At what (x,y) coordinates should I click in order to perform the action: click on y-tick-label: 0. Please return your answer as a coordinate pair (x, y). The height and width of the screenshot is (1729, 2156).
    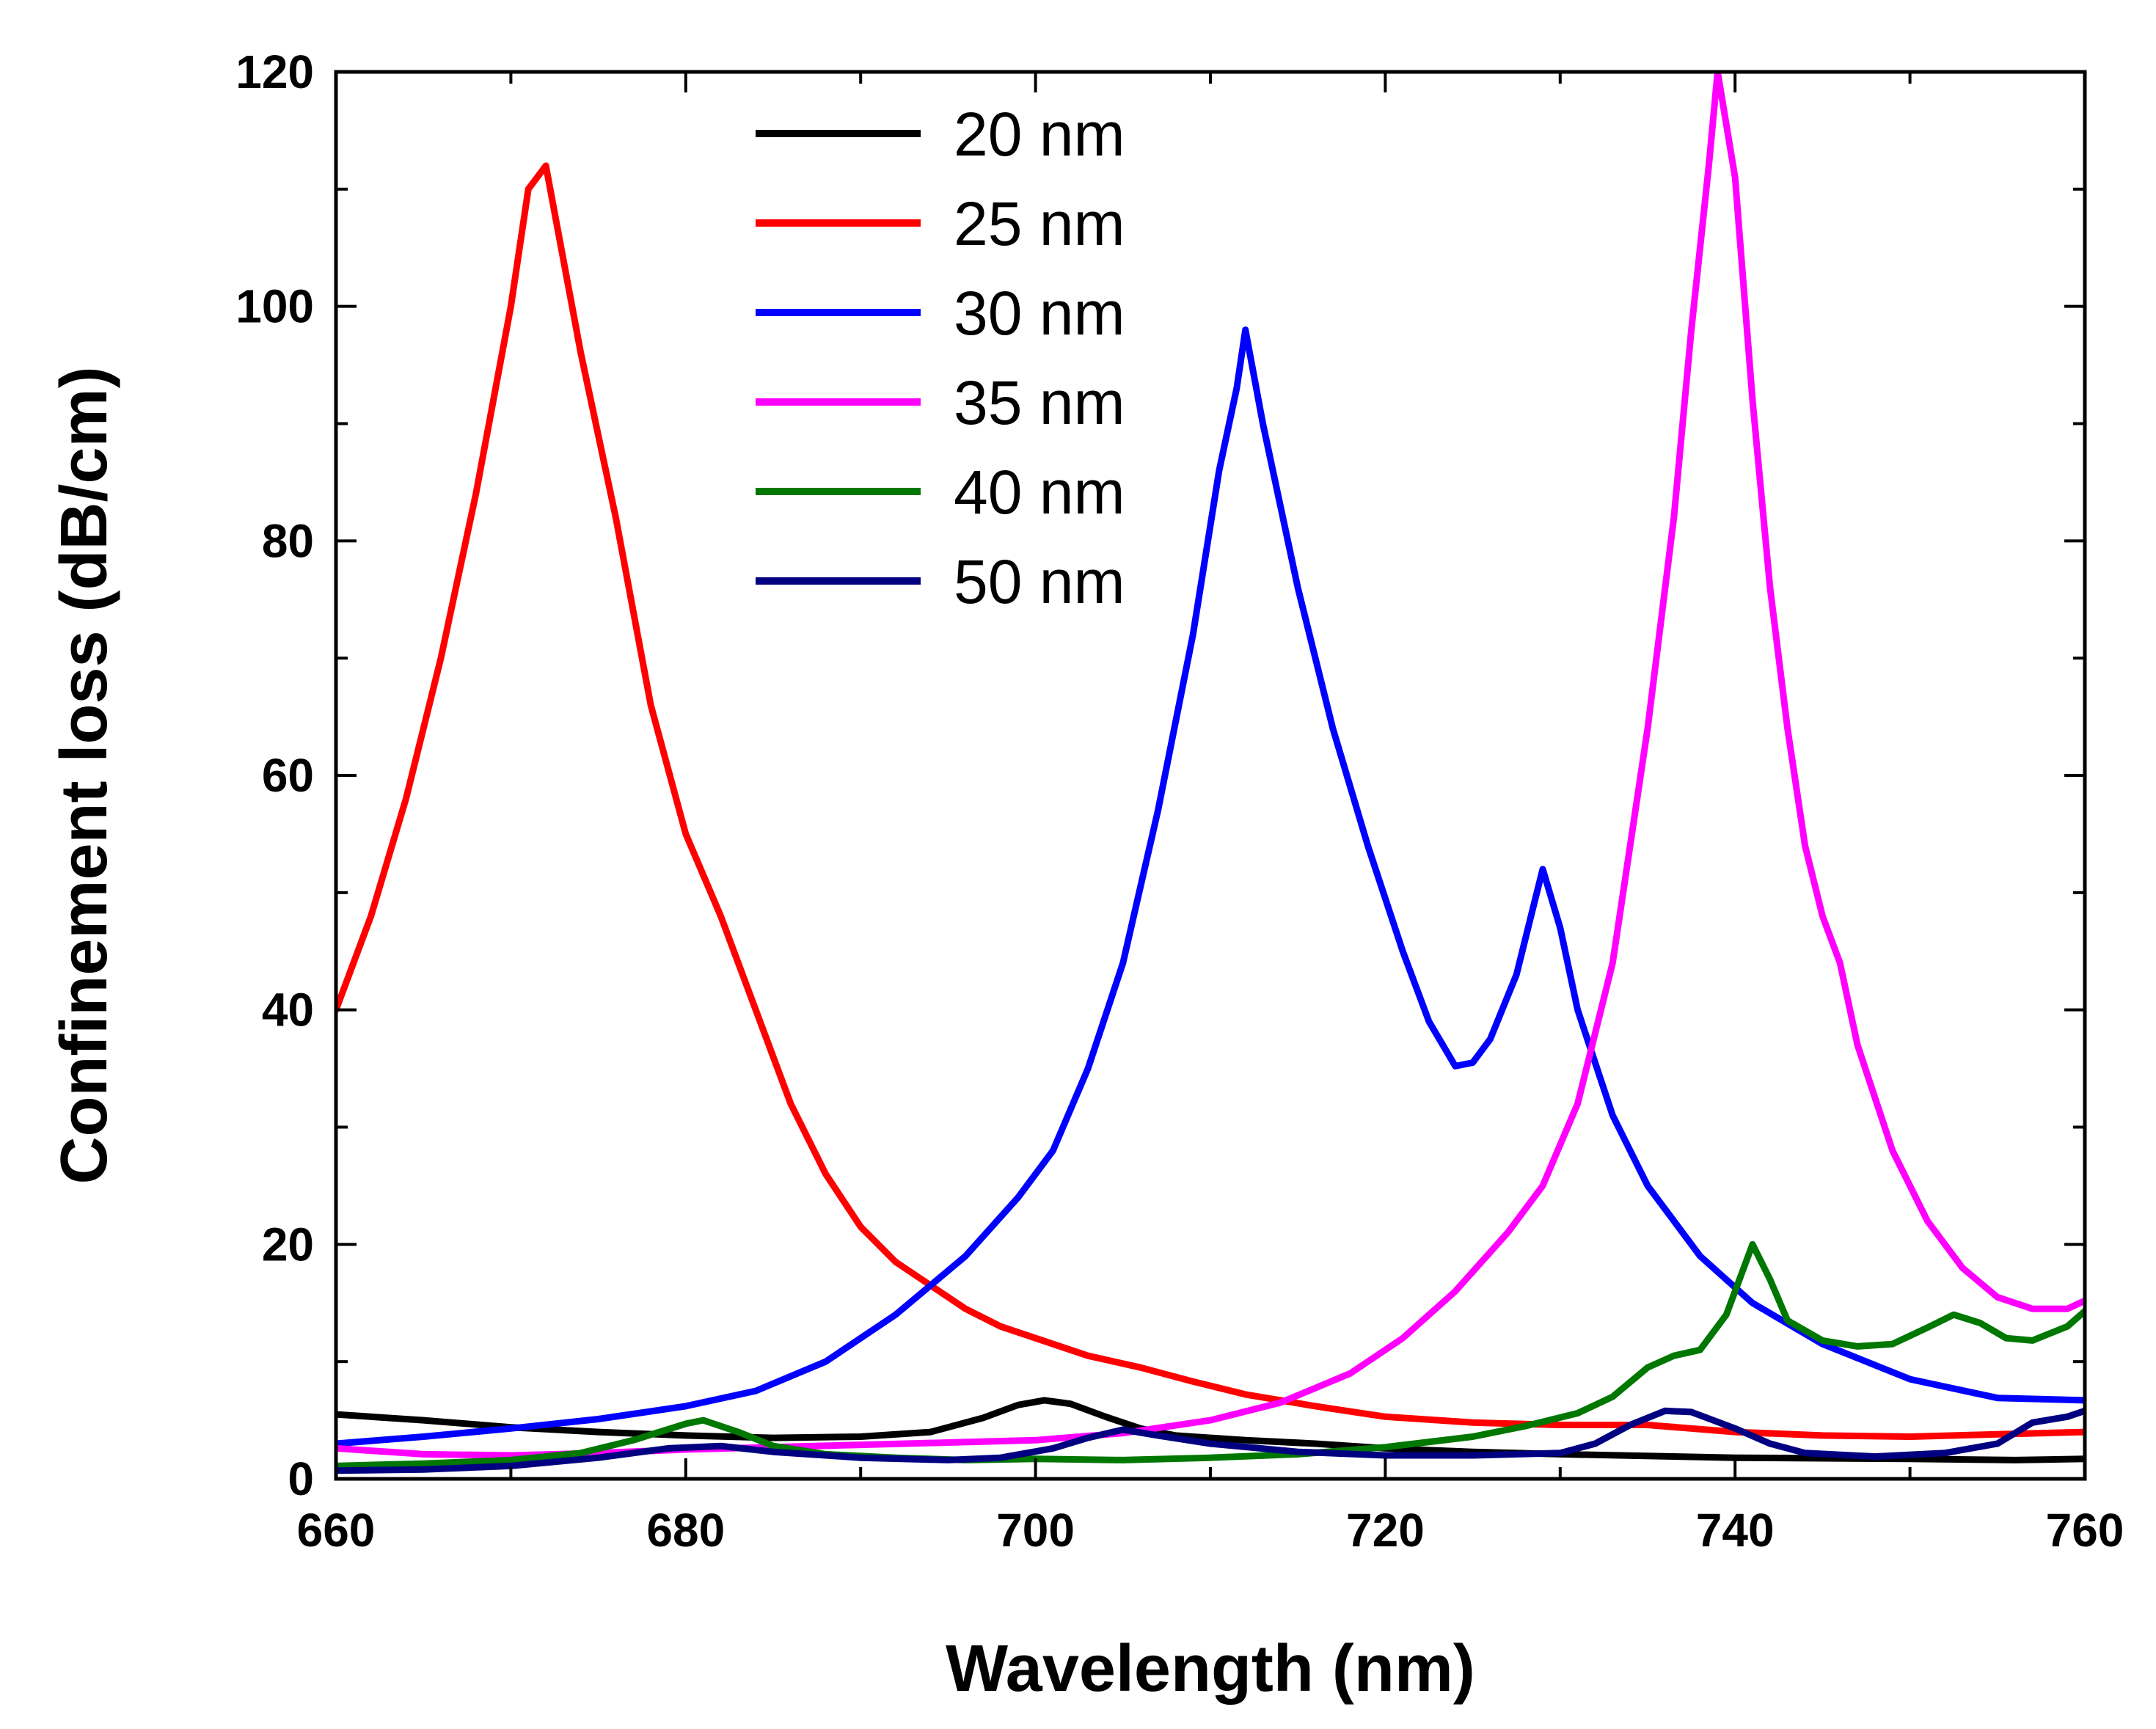
    Looking at the image, I should click on (301, 1478).